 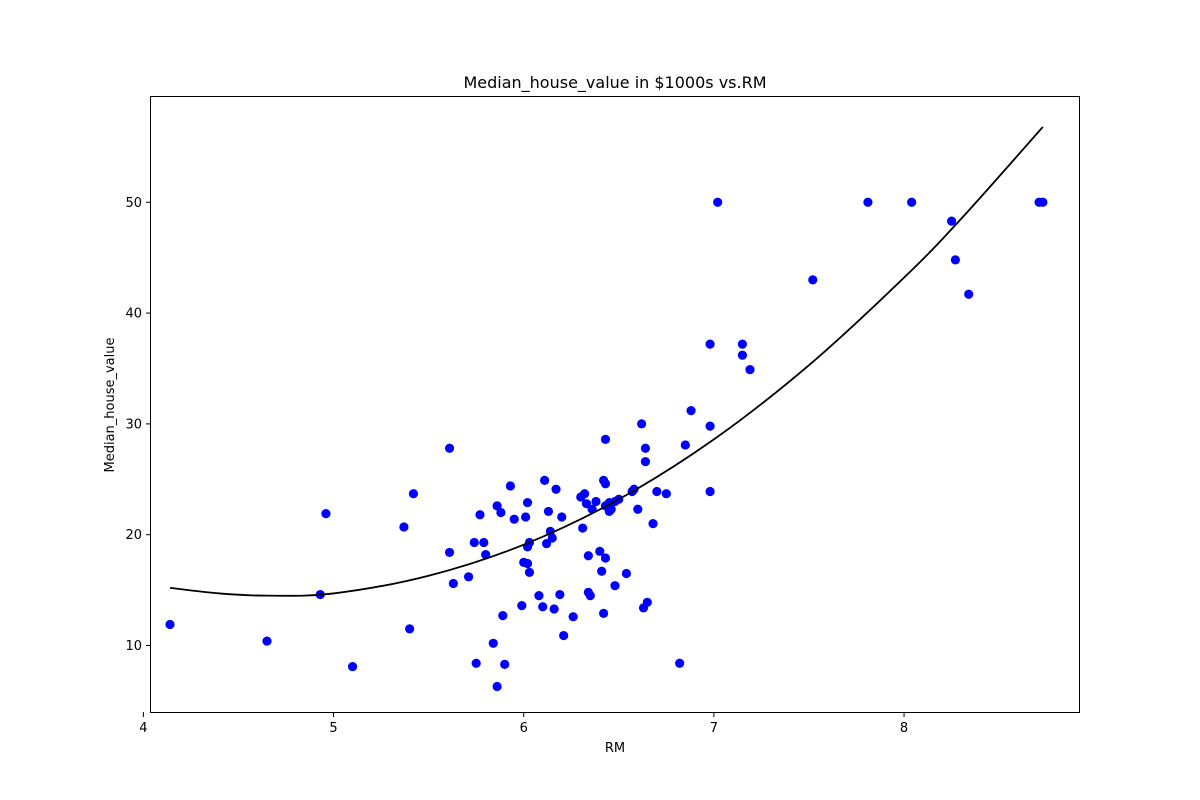 What do you see at coordinates (333, 728) in the screenshot?
I see `x-tick-label: 5` at bounding box center [333, 728].